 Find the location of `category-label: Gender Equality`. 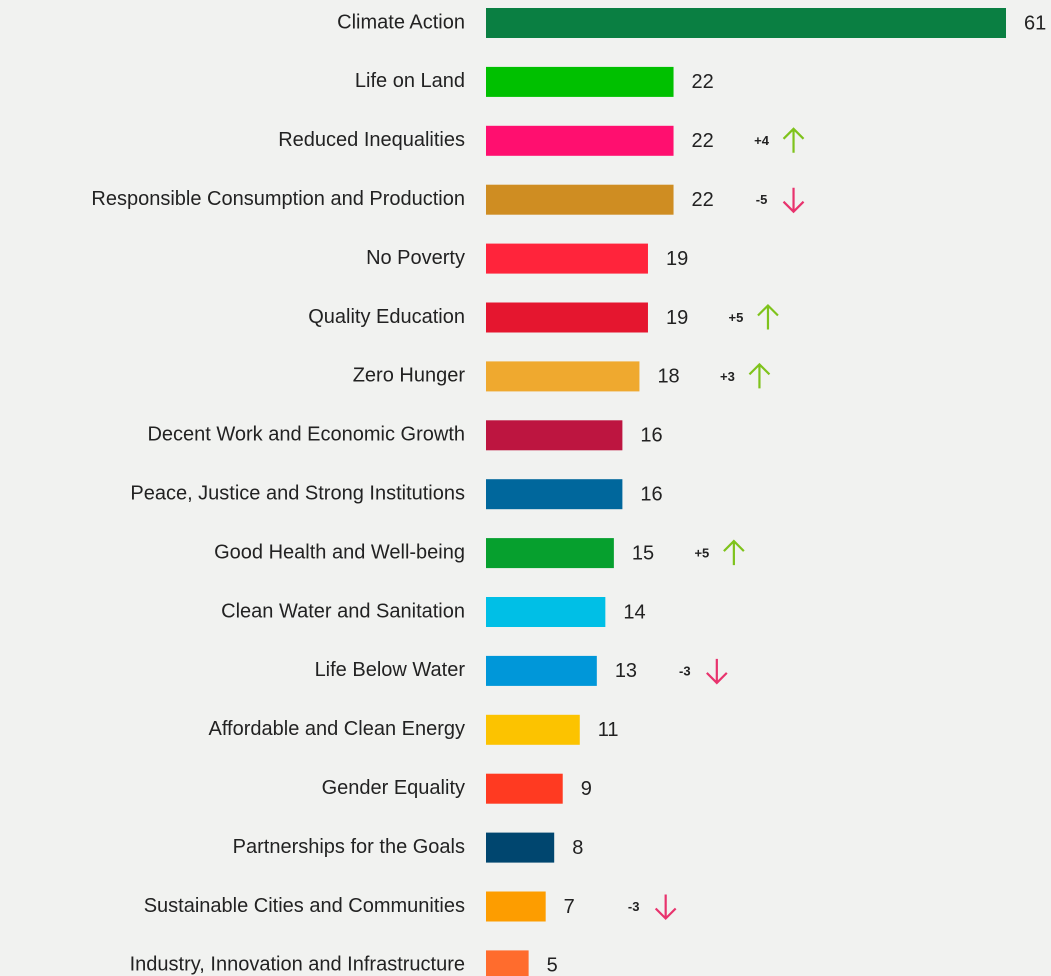

category-label: Gender Equality is located at coordinates (393, 788).